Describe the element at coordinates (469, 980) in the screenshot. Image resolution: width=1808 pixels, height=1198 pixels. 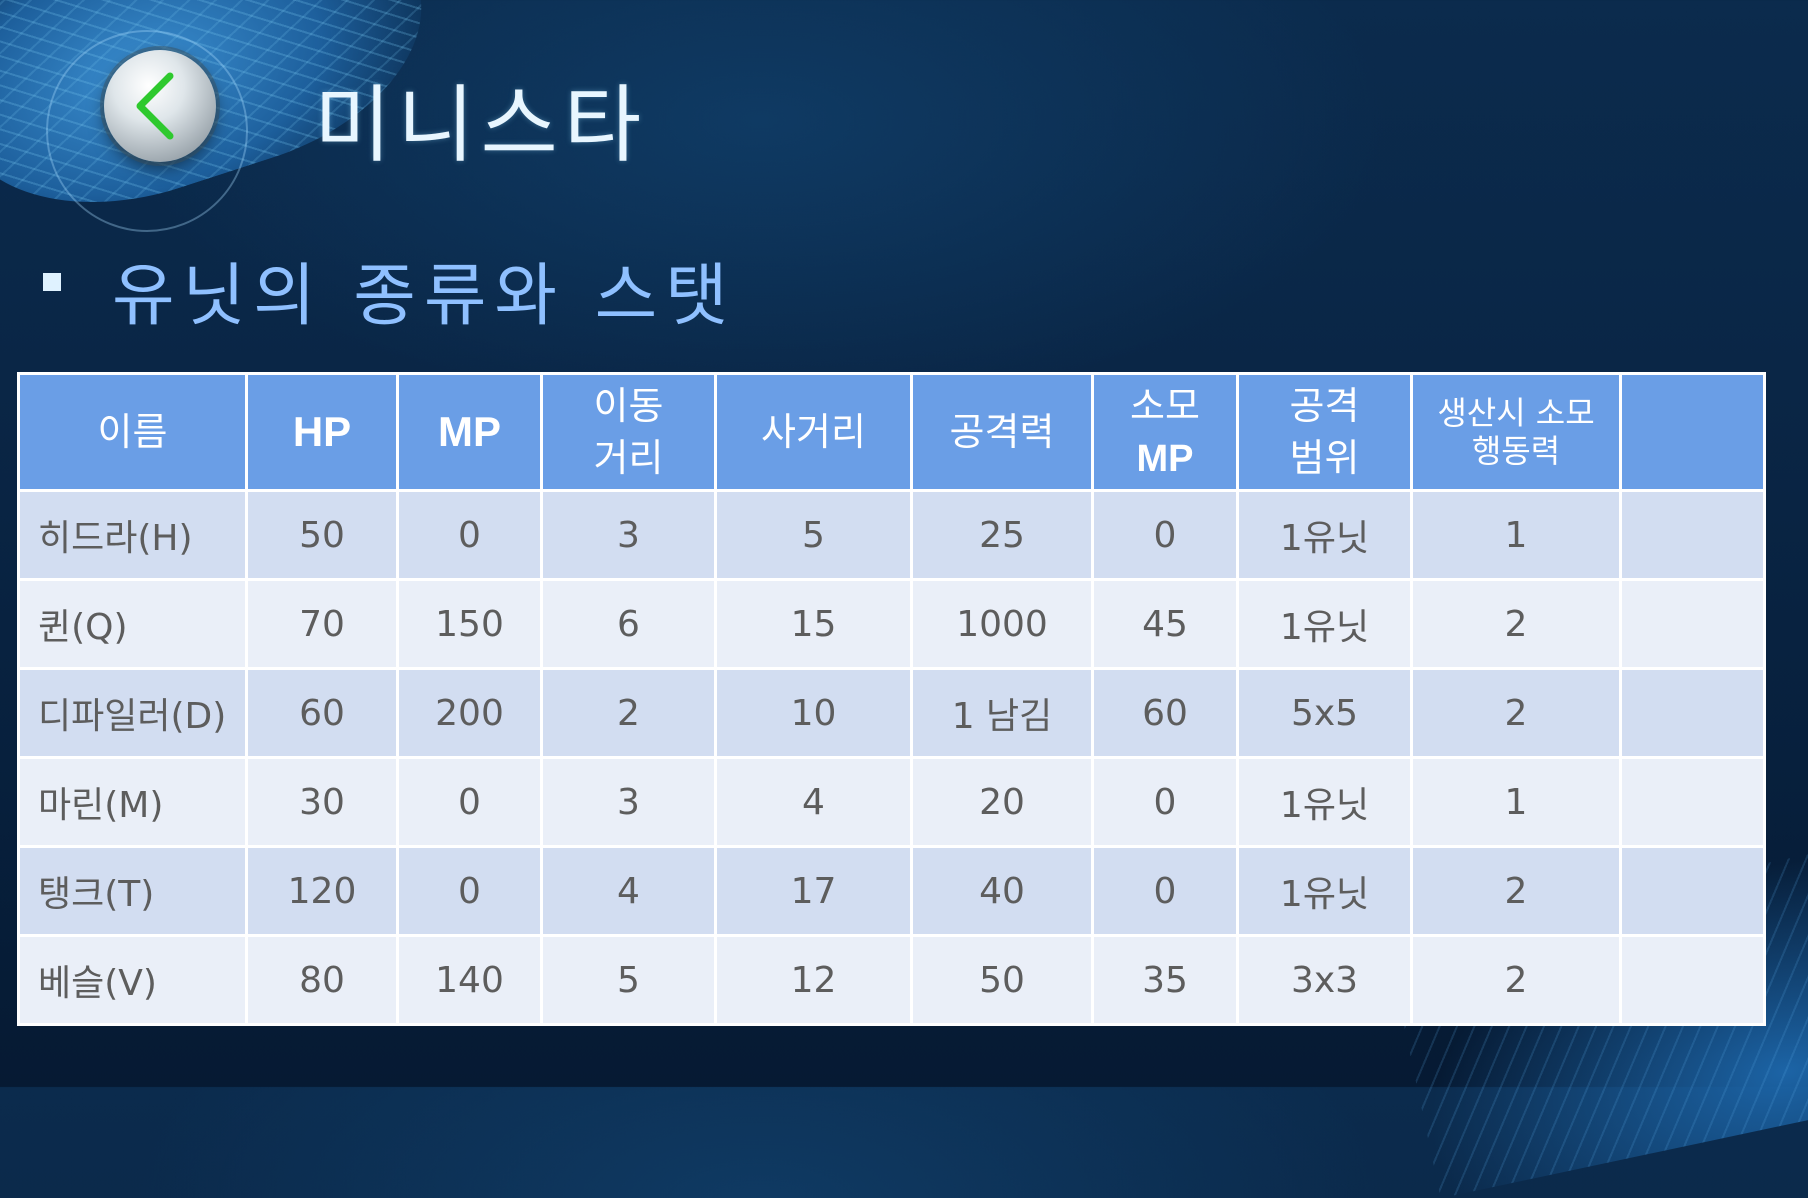
I see `cell-mp: 140` at that location.